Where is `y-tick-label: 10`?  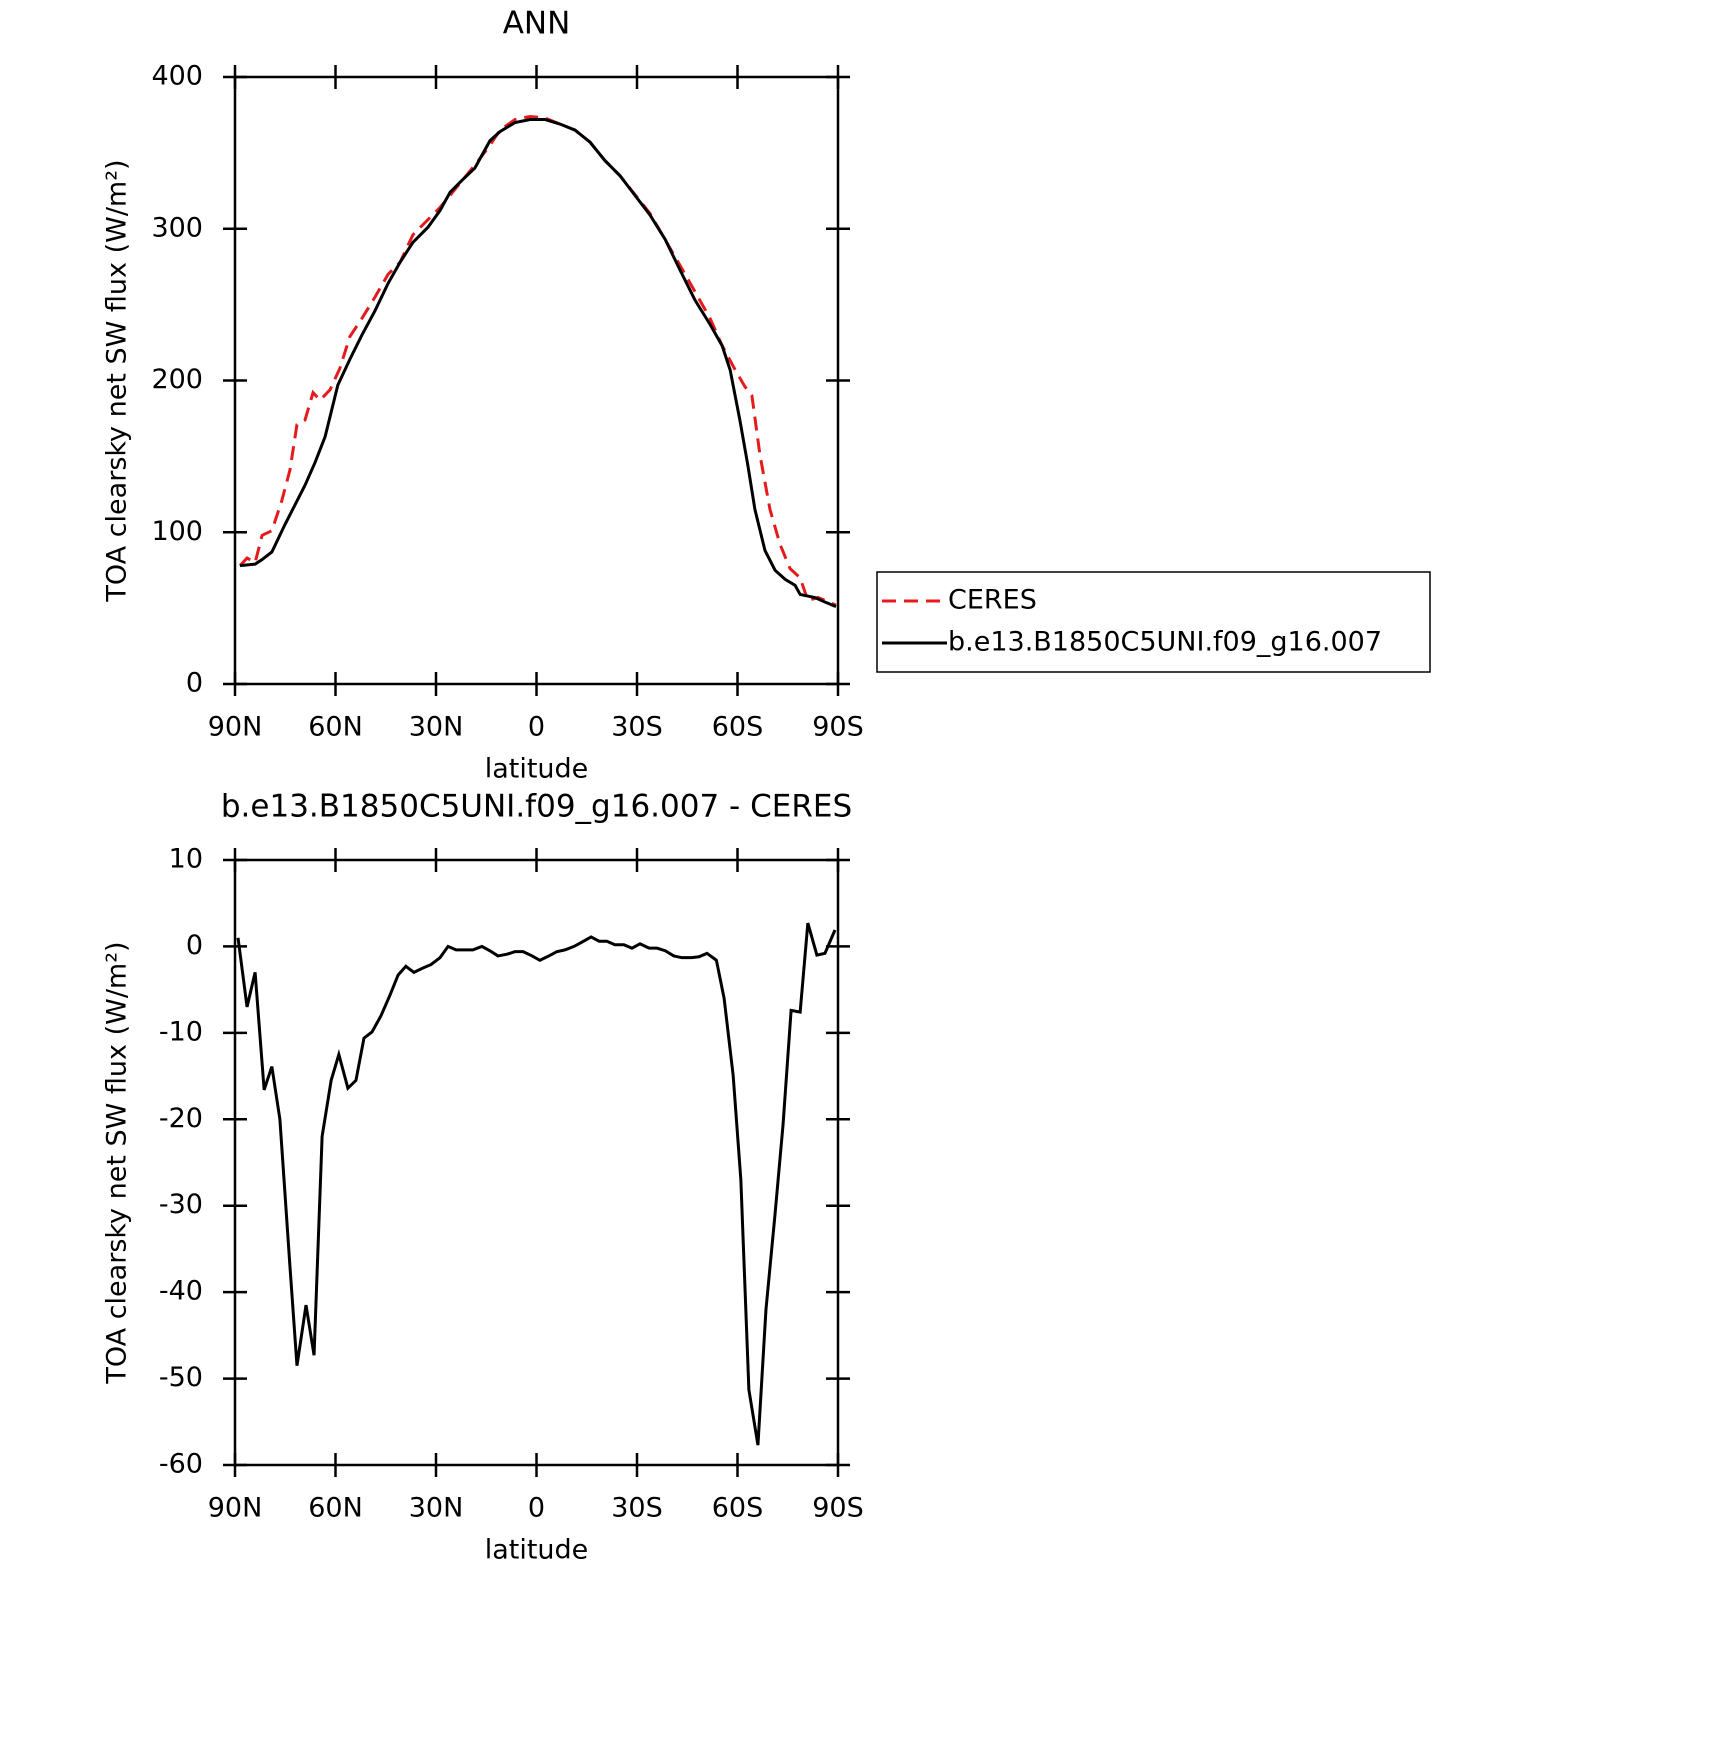 y-tick-label: 10 is located at coordinates (186, 859).